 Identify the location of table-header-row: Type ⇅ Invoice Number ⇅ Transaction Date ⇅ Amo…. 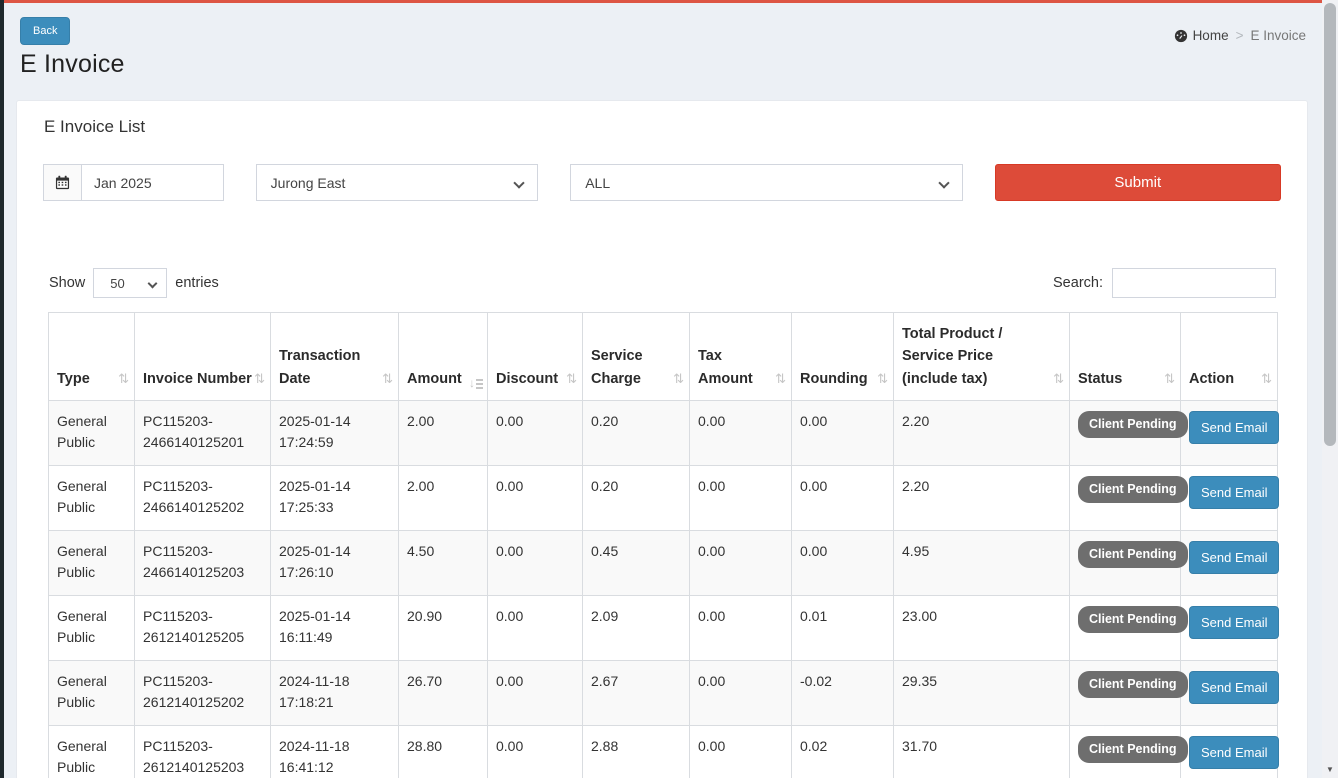
(663, 356).